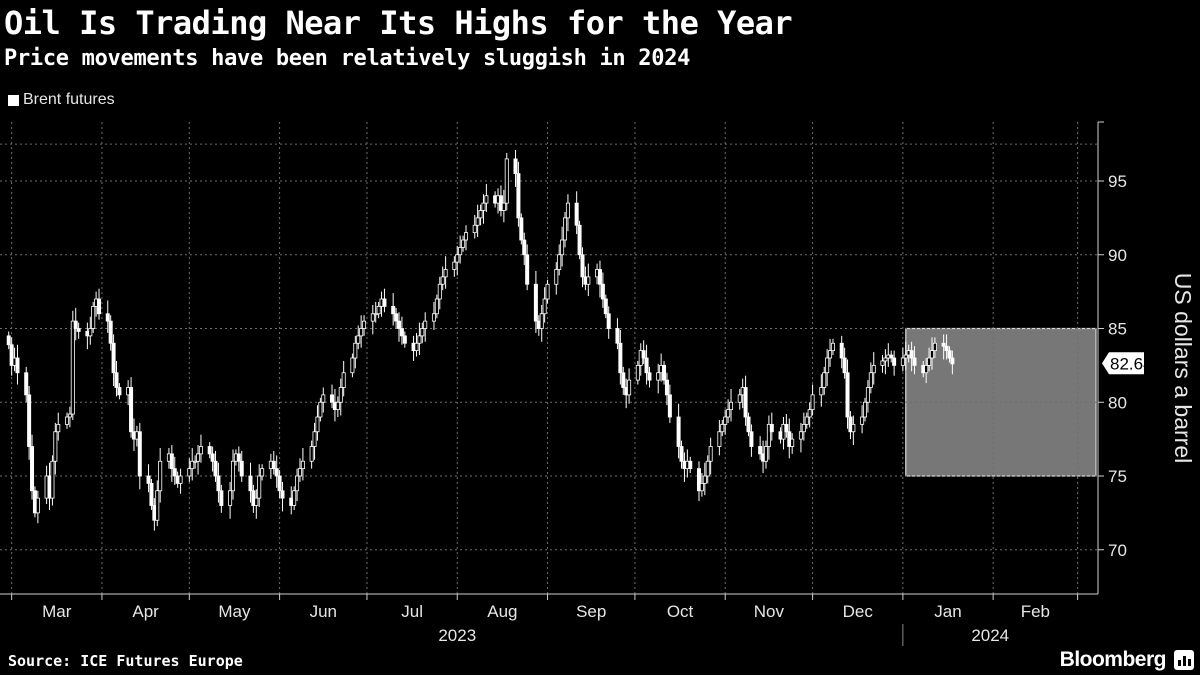  What do you see at coordinates (769, 611) in the screenshot?
I see `x-tick-label: Nov` at bounding box center [769, 611].